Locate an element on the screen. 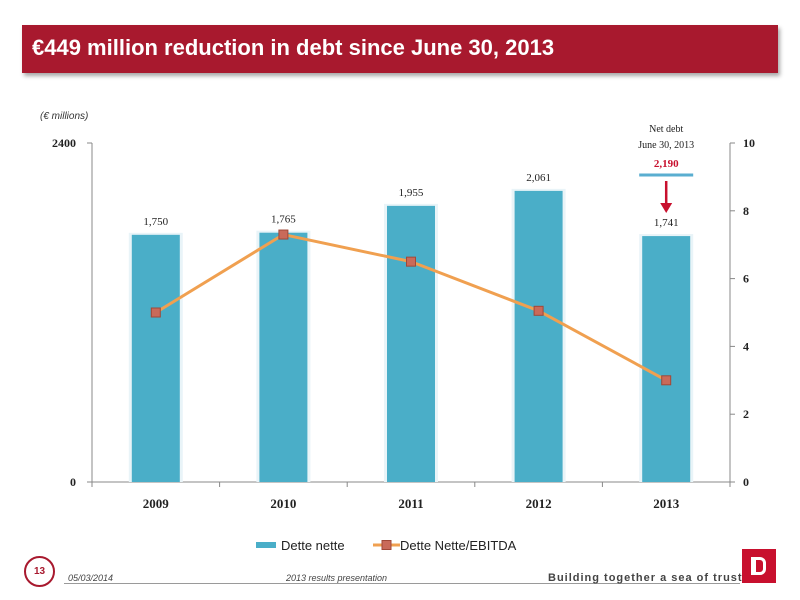  y-right-tick-label: 2 is located at coordinates (746, 414).